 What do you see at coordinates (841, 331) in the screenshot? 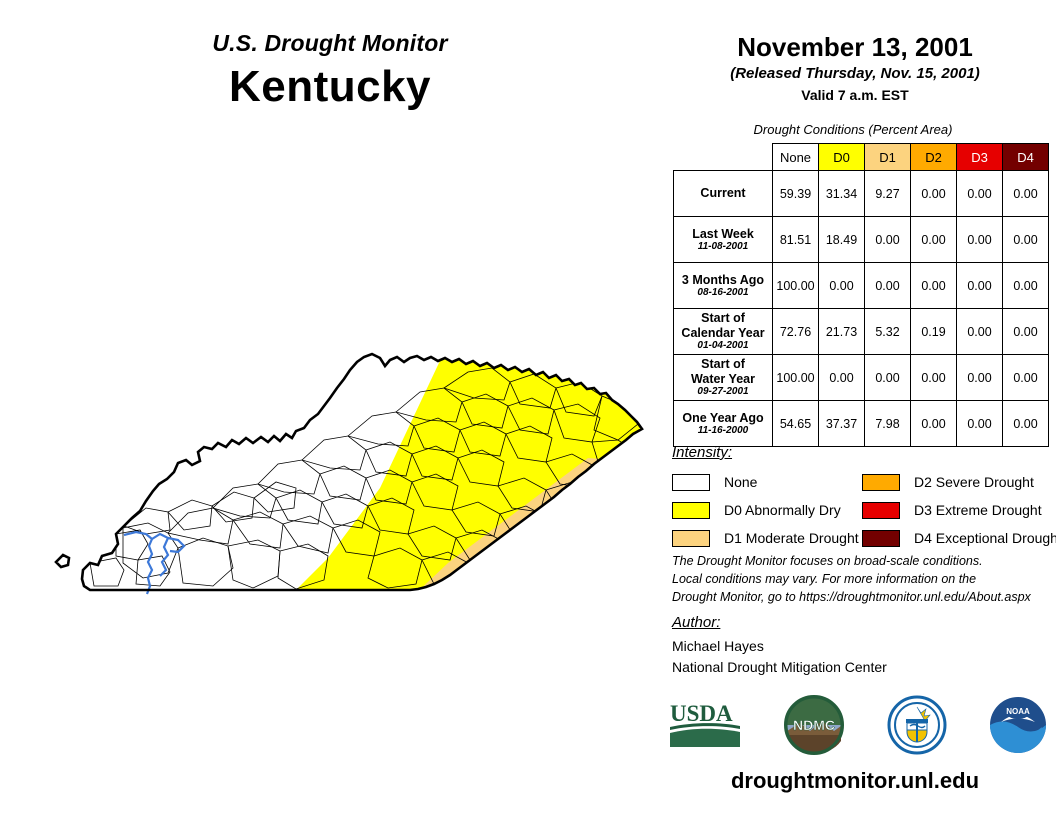
I see `table-cell-d0: 21.73` at bounding box center [841, 331].